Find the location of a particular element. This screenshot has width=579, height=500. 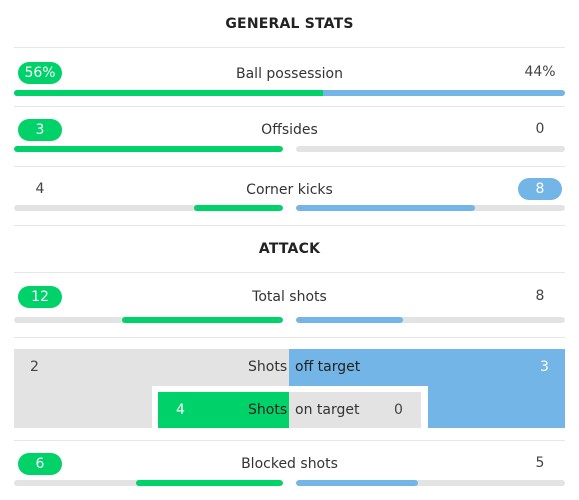

possession-label: Ball possession is located at coordinates (289, 74).